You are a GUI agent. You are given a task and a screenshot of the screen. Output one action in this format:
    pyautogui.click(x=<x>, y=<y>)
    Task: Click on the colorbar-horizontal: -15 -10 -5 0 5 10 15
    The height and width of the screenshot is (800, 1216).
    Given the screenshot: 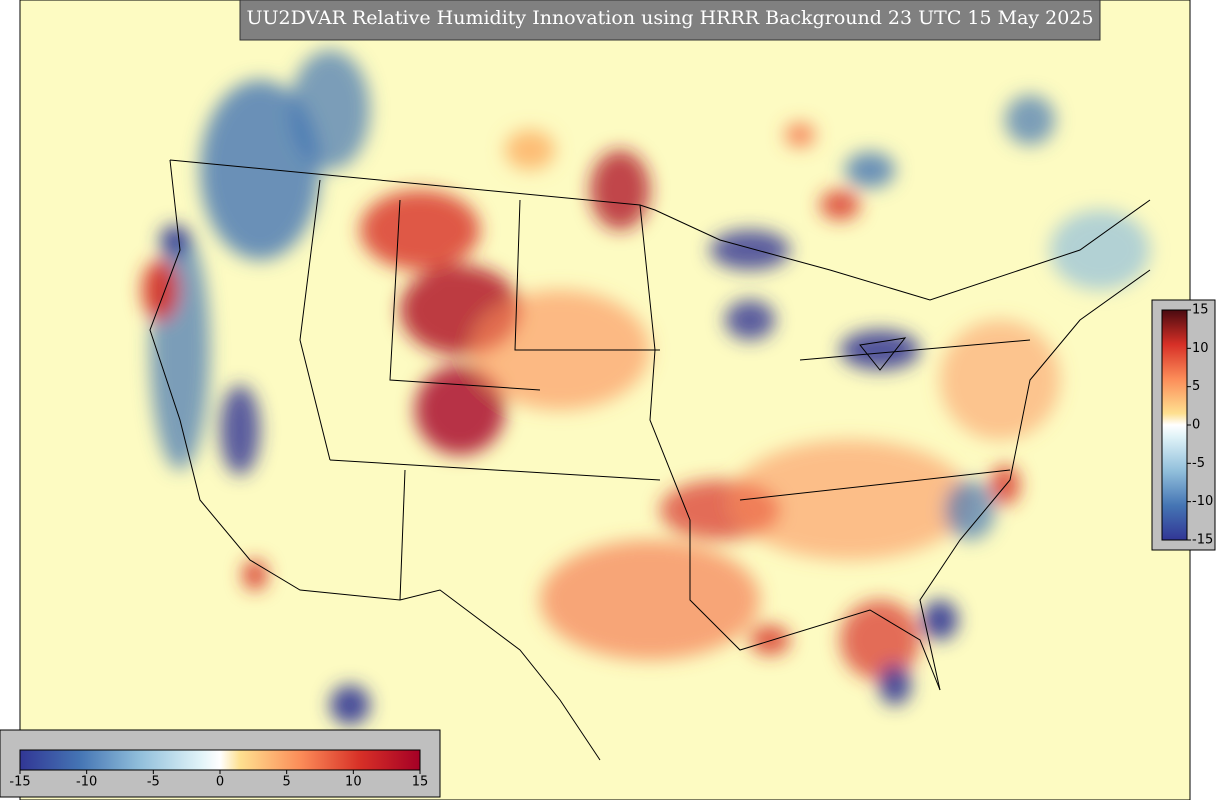 What is the action you would take?
    pyautogui.click(x=220, y=763)
    